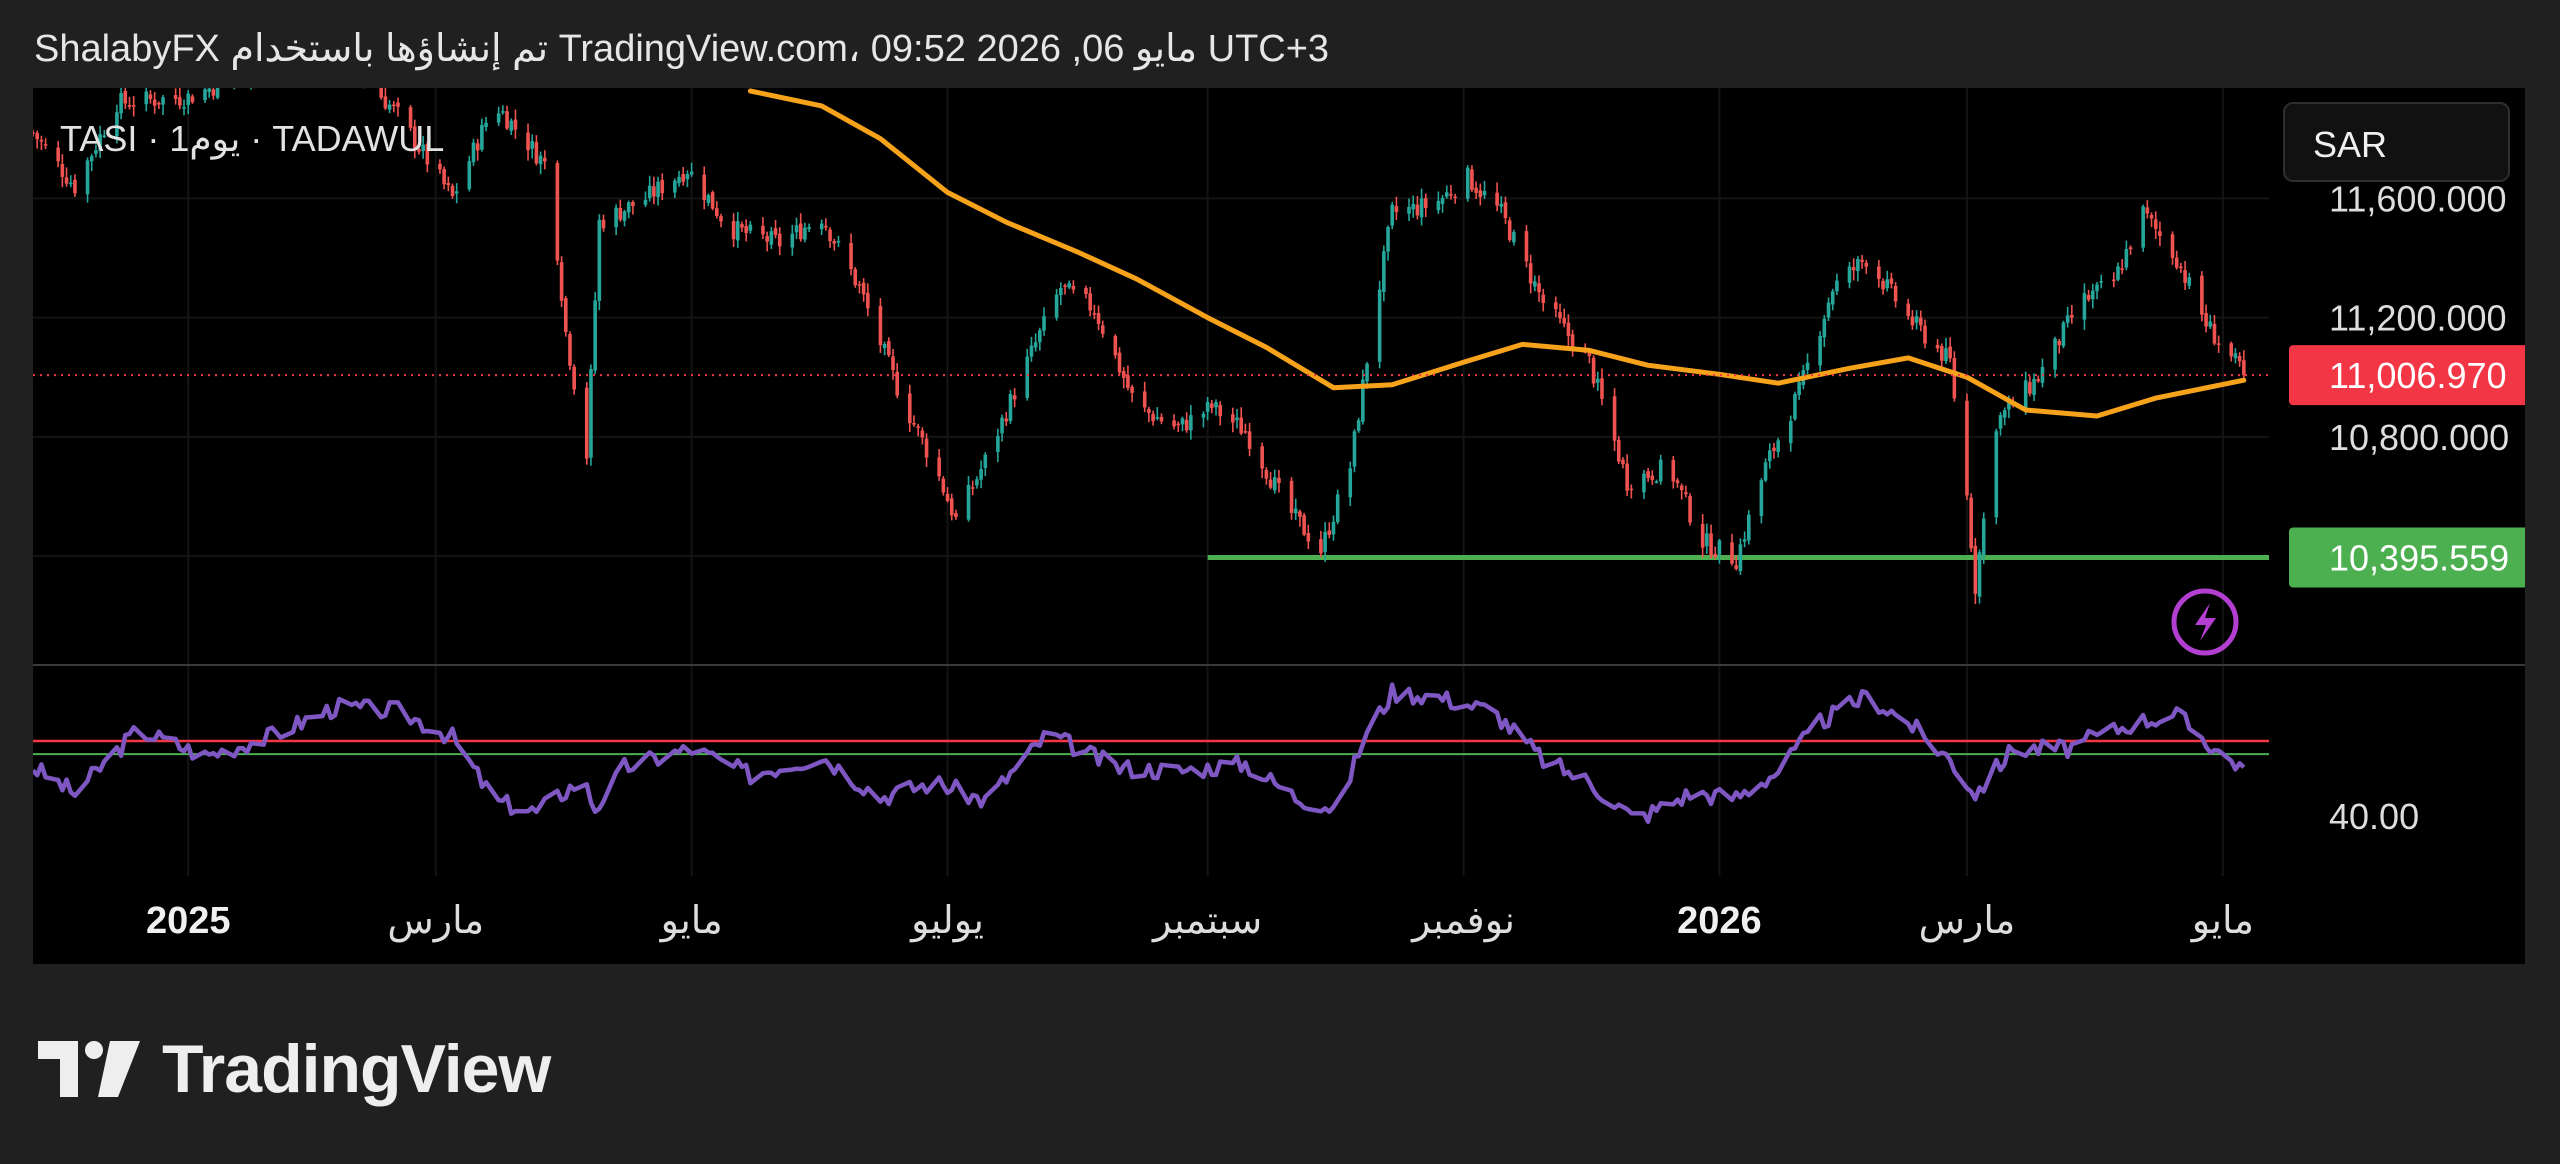  What do you see at coordinates (1719, 921) in the screenshot?
I see `date-tick-label-6: 2026` at bounding box center [1719, 921].